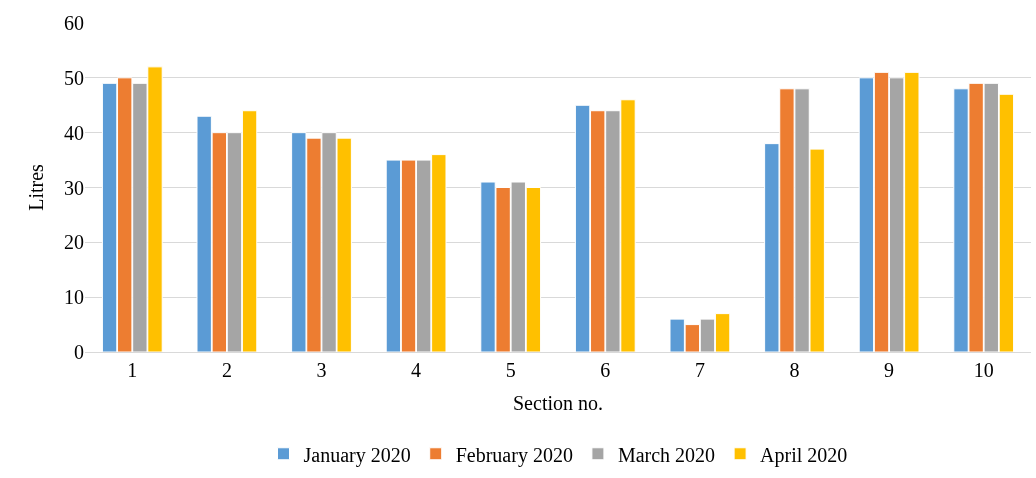  What do you see at coordinates (605, 370) in the screenshot?
I see `x-tick-label: 6` at bounding box center [605, 370].